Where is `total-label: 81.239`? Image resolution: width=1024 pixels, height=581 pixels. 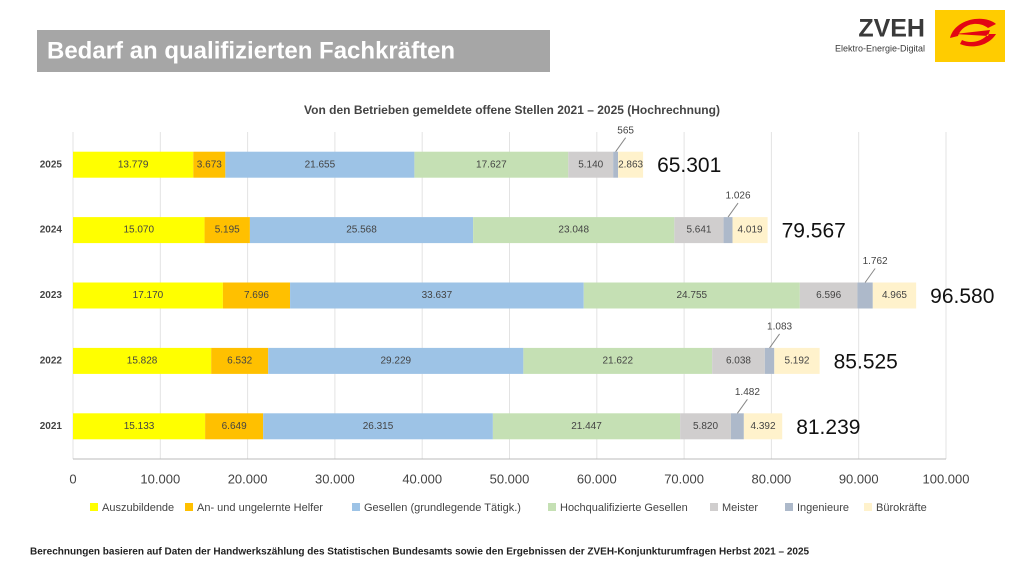 total-label: 81.239 is located at coordinates (828, 427).